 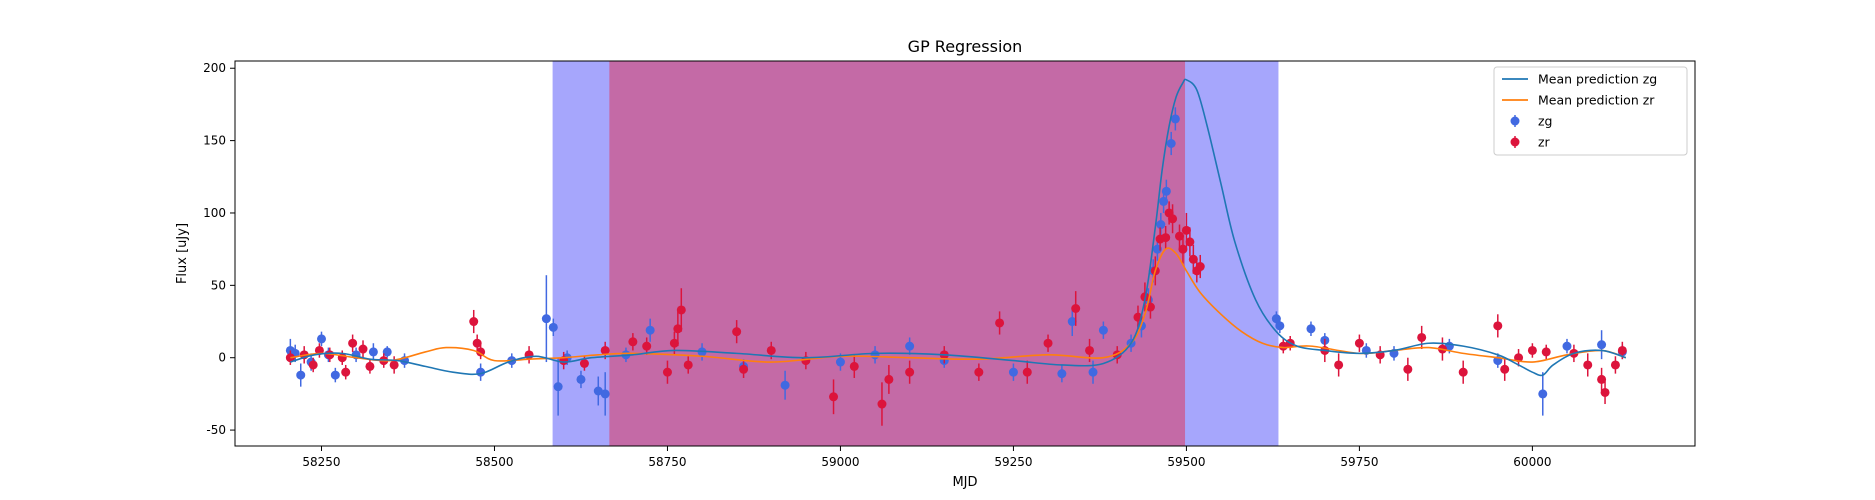 What do you see at coordinates (1579, 111) in the screenshot?
I see `legend-items: Mean prediction zg Mean prediction zr zg zr` at bounding box center [1579, 111].